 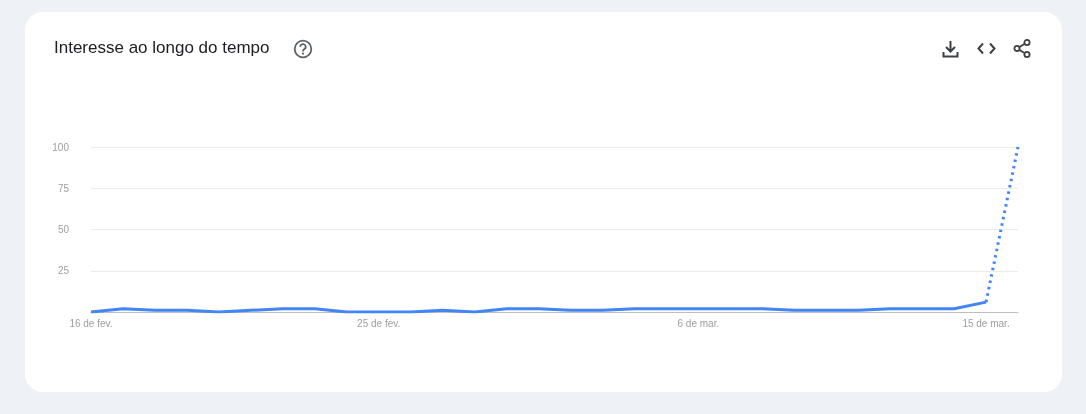 I want to click on x-tick-label: 6 de mar., so click(x=698, y=323).